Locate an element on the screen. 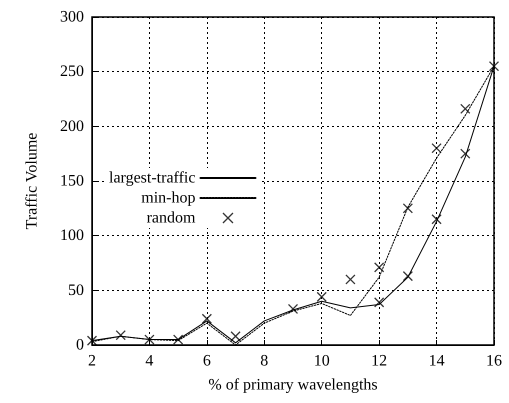 This screenshot has height=403, width=509. legend-label: min-hop is located at coordinates (168, 198).